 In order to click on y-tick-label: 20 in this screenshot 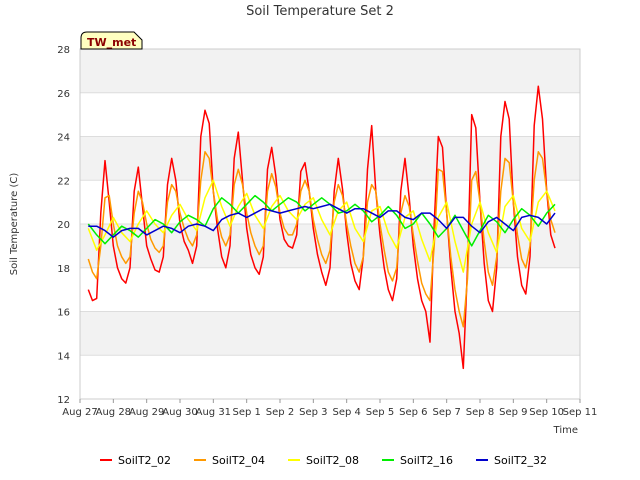, I will do `click(63, 225)`.